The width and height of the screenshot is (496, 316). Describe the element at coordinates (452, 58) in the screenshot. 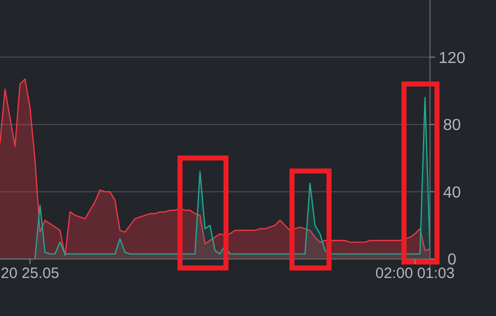

I see `y-tick-label: 120` at that location.